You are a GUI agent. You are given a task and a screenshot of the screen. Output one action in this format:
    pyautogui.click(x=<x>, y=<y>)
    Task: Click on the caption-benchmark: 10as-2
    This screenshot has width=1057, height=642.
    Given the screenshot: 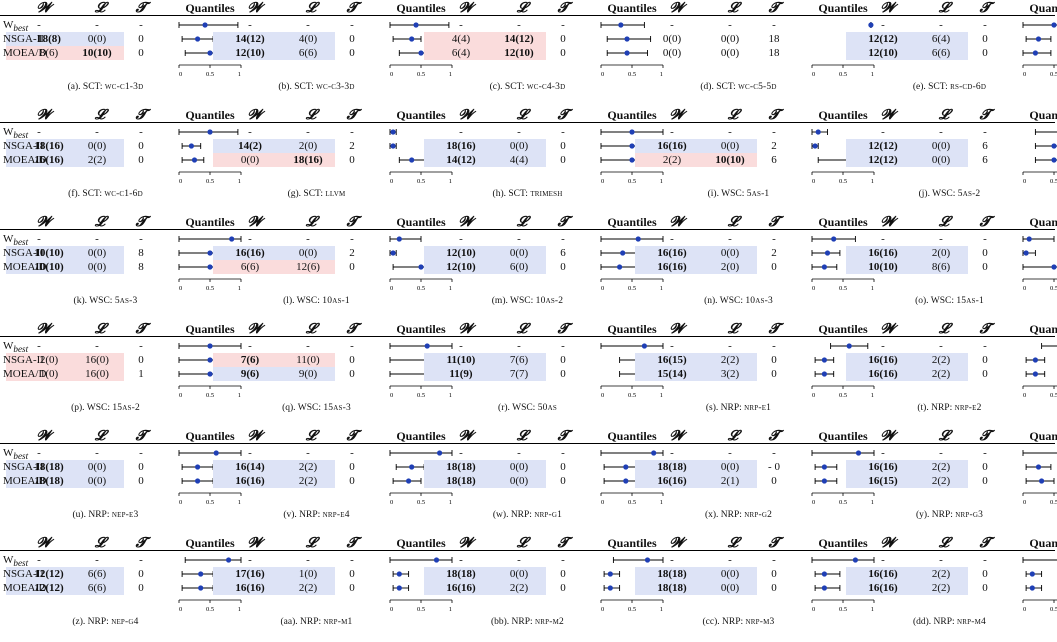 What is the action you would take?
    pyautogui.click(x=549, y=301)
    